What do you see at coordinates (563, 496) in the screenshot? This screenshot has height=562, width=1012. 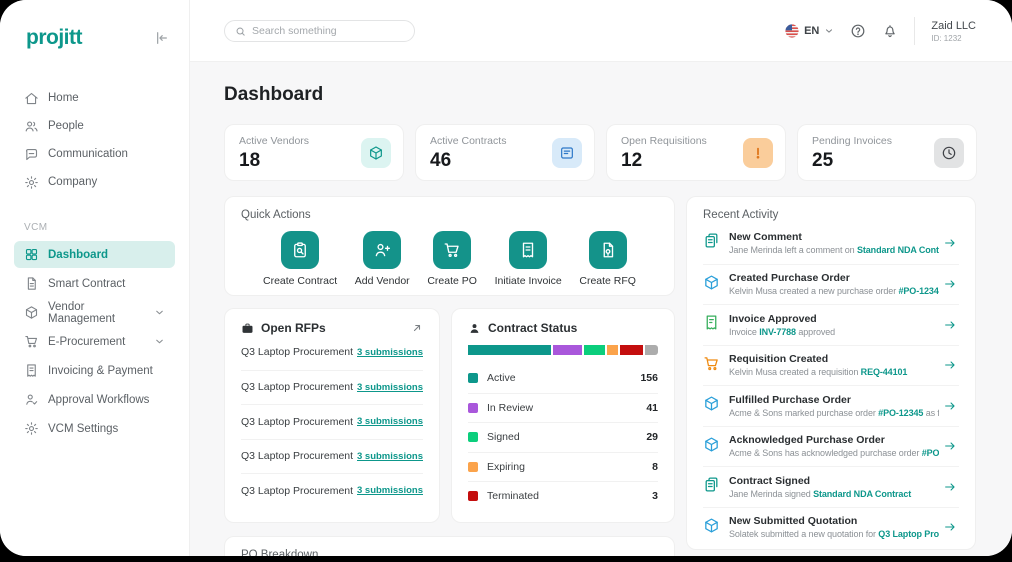 I see `legend-row: Terminated 3` at bounding box center [563, 496].